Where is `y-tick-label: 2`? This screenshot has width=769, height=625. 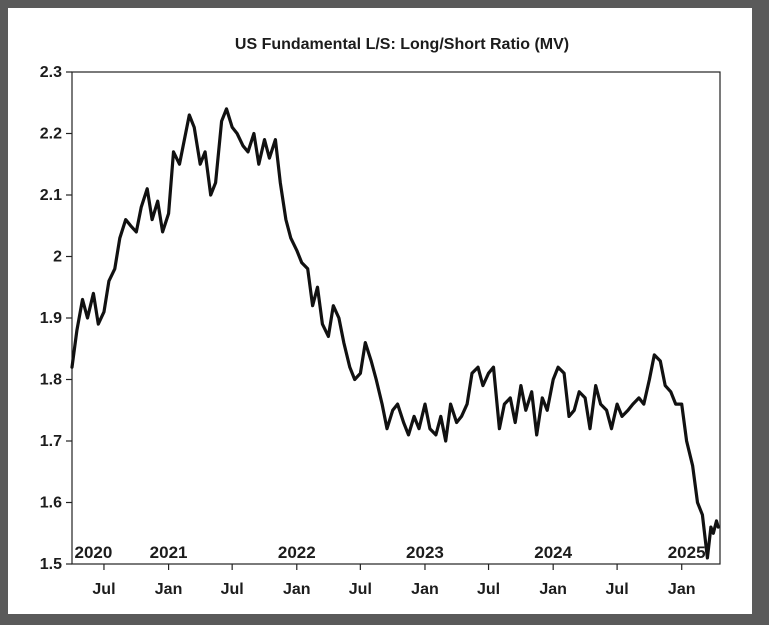 y-tick-label: 2 is located at coordinates (57, 257).